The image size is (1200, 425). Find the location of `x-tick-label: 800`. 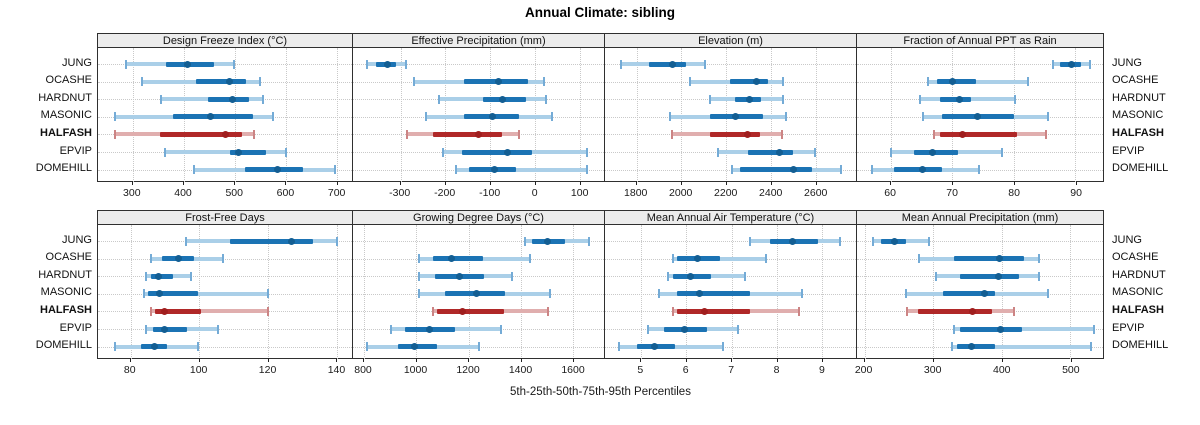

x-tick-label: 800 is located at coordinates (363, 370).